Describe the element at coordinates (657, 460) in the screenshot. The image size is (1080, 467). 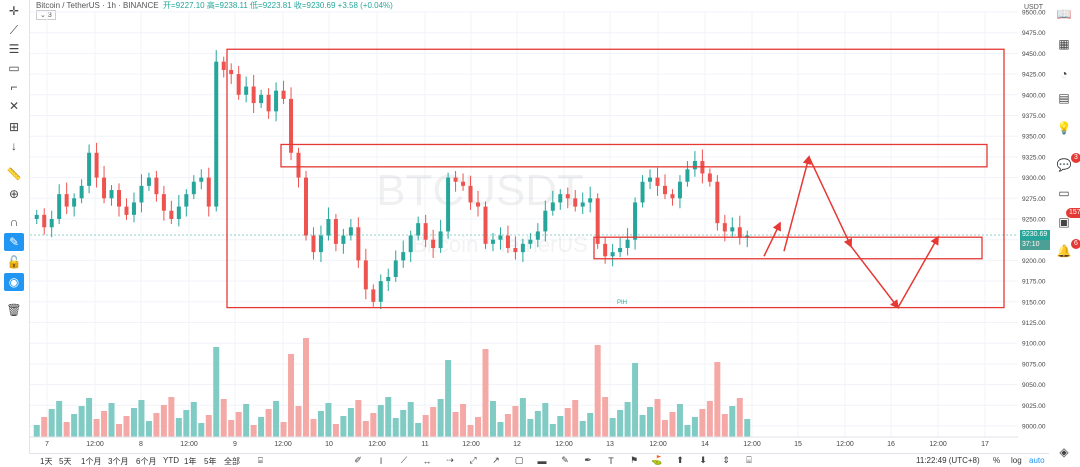
I see `flag-tool-icon: ⛳` at that location.